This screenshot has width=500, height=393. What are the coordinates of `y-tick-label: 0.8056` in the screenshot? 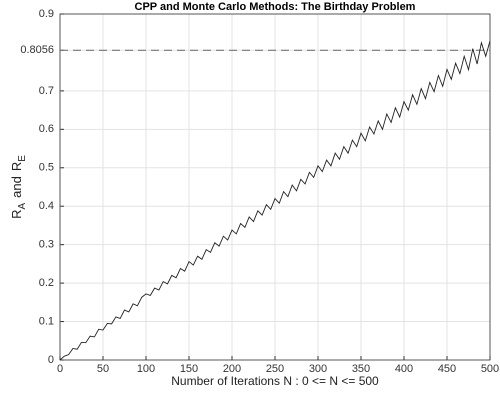 It's located at (37, 50).